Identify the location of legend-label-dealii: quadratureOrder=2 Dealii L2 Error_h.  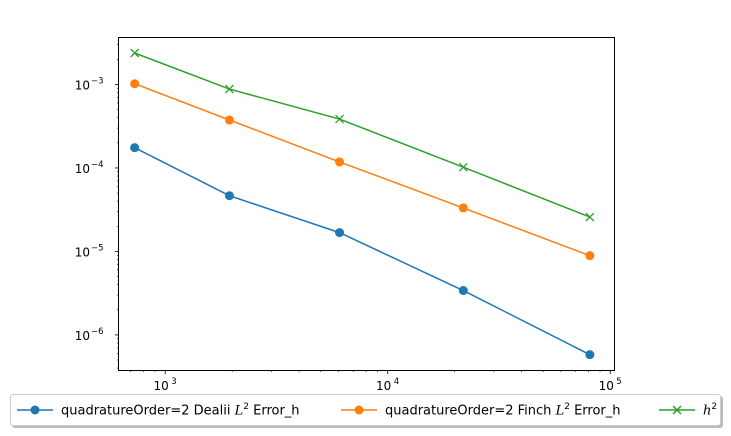
(180, 410).